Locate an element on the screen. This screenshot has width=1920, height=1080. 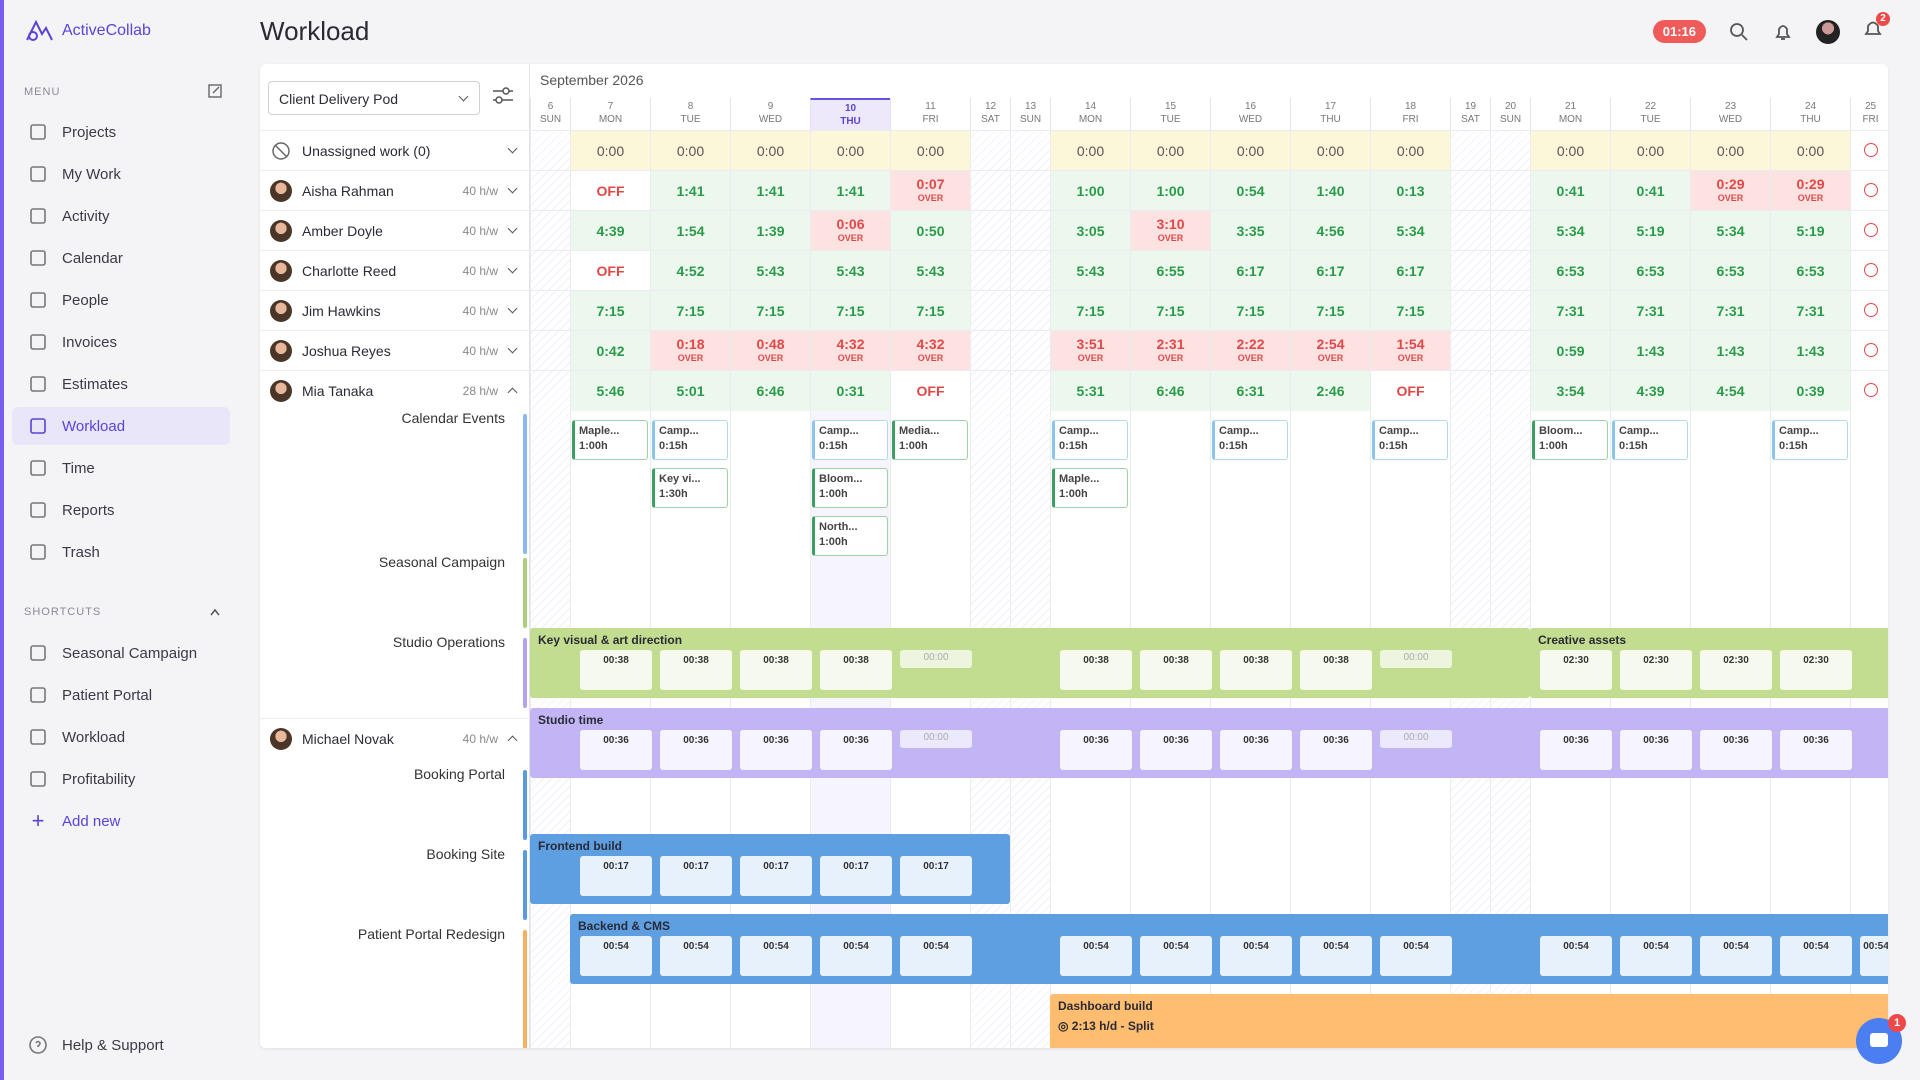
shortcut-profitability: Profitability is located at coordinates (121, 779).